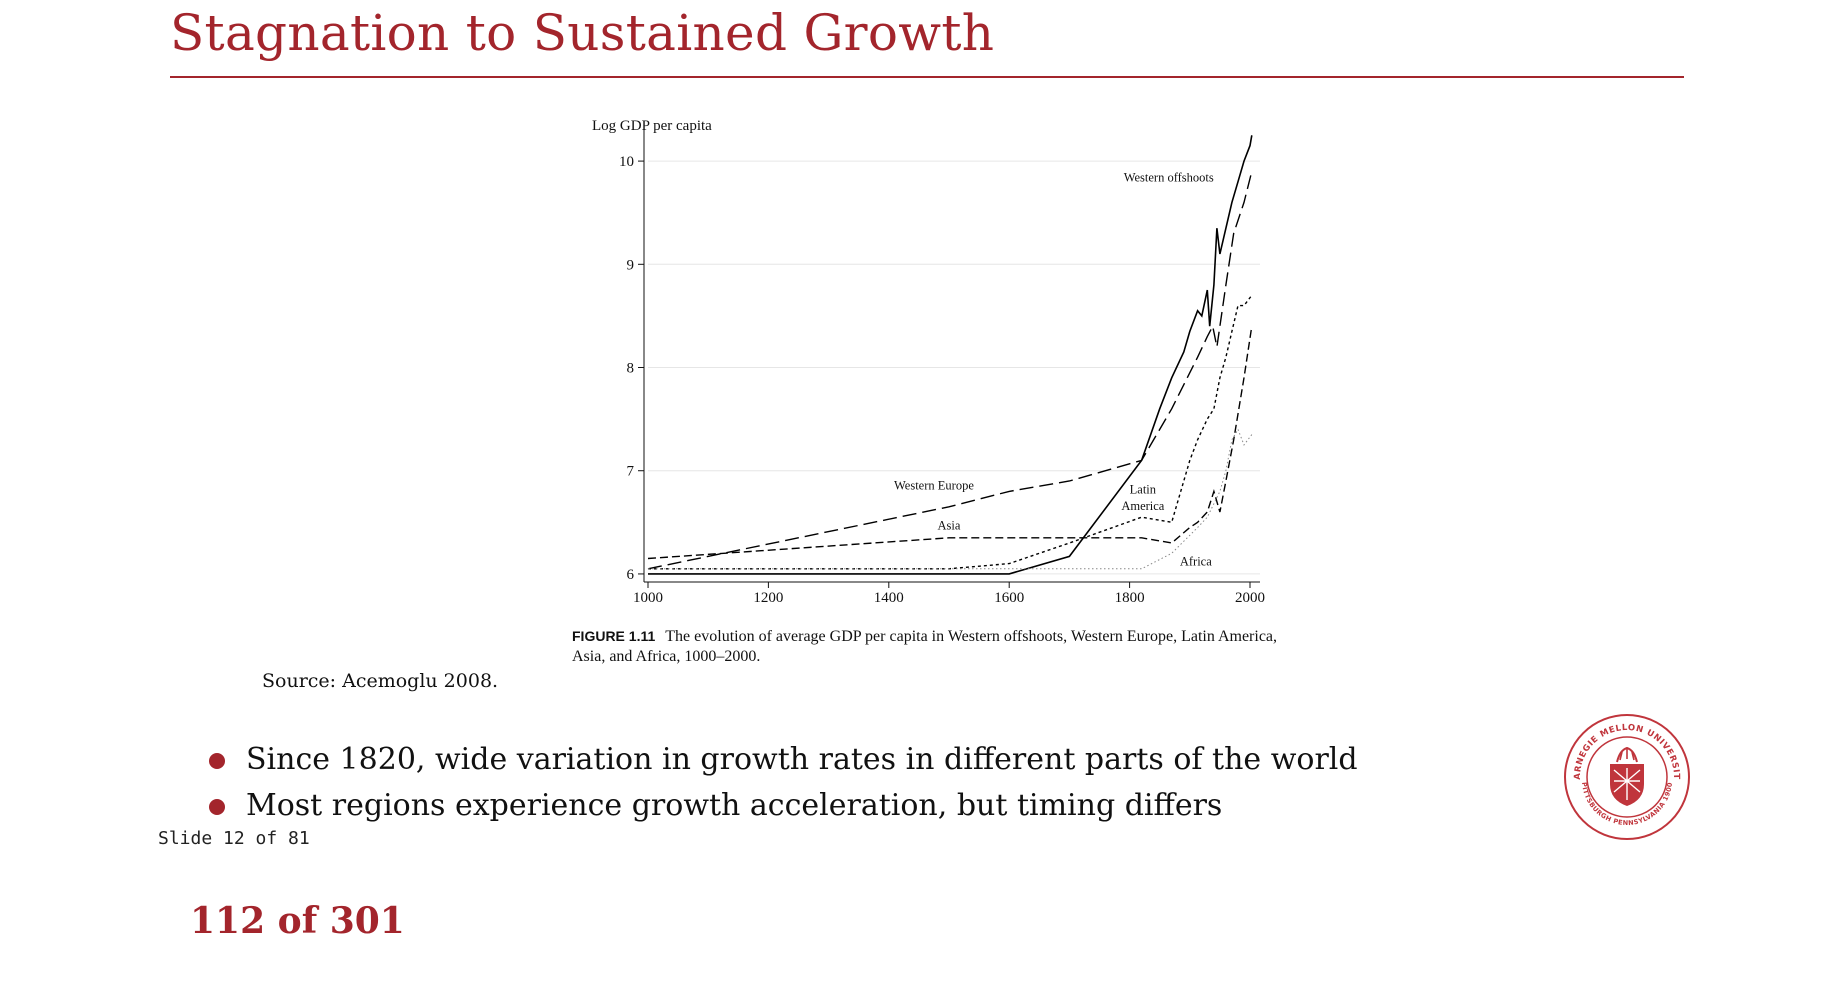 The height and width of the screenshot is (984, 1832). I want to click on series-annotation: Africa, so click(1196, 562).